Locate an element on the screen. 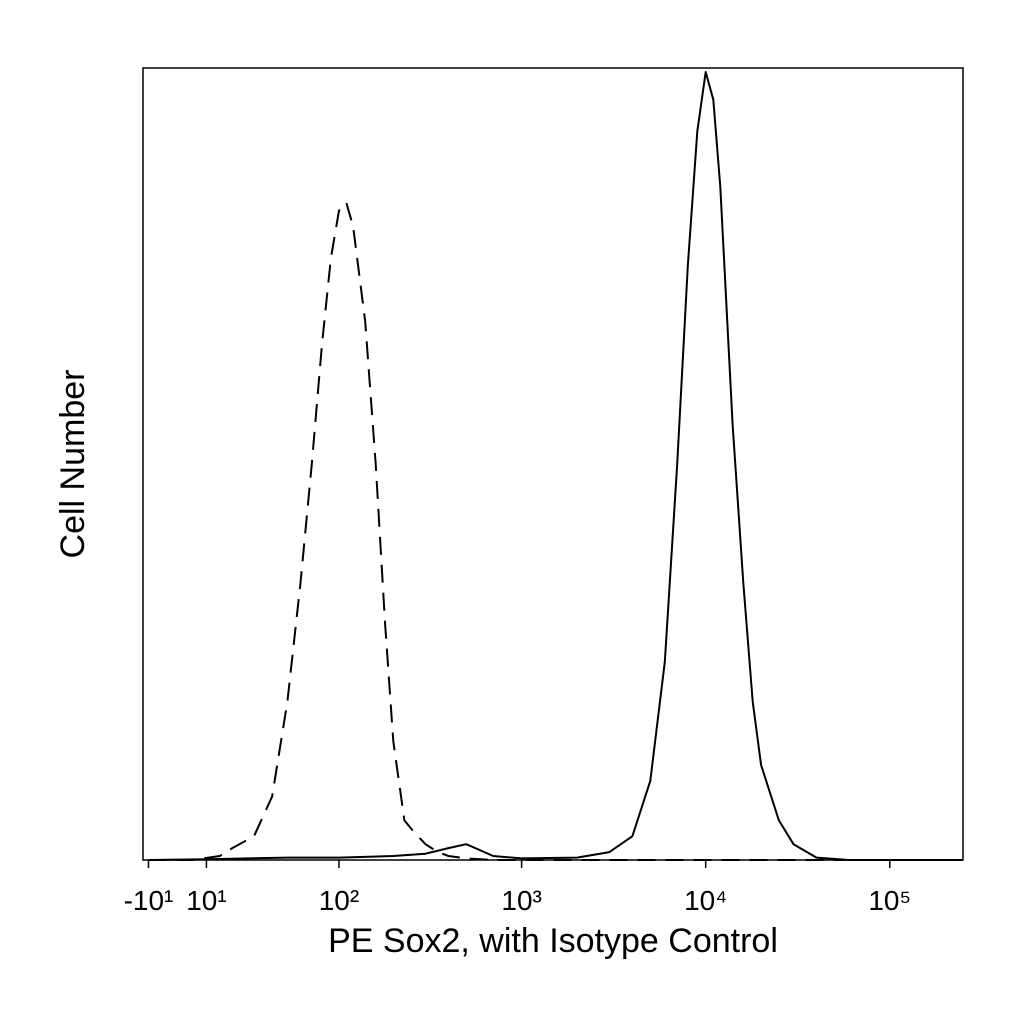  y-axis-label: Cell Number is located at coordinates (73, 464).